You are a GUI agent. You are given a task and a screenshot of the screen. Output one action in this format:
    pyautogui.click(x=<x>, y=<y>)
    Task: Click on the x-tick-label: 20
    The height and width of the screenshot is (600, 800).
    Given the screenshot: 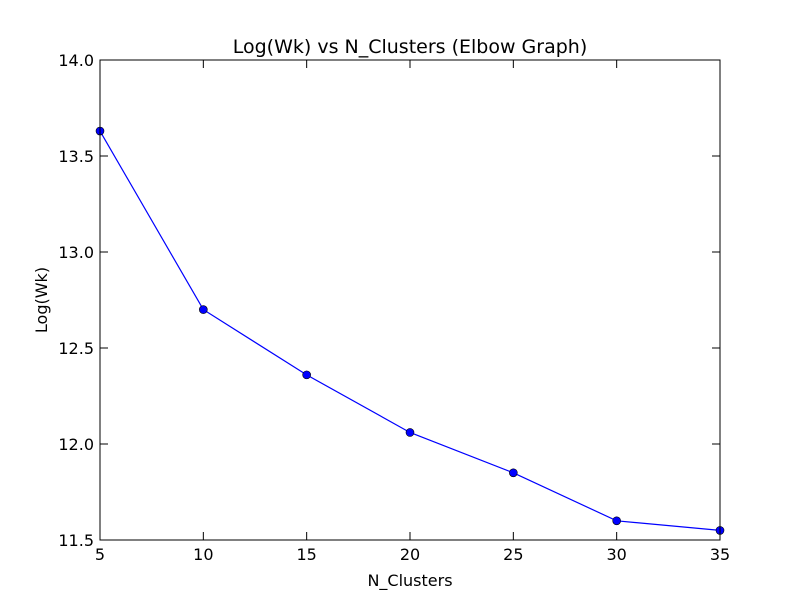 What is the action you would take?
    pyautogui.click(x=410, y=554)
    